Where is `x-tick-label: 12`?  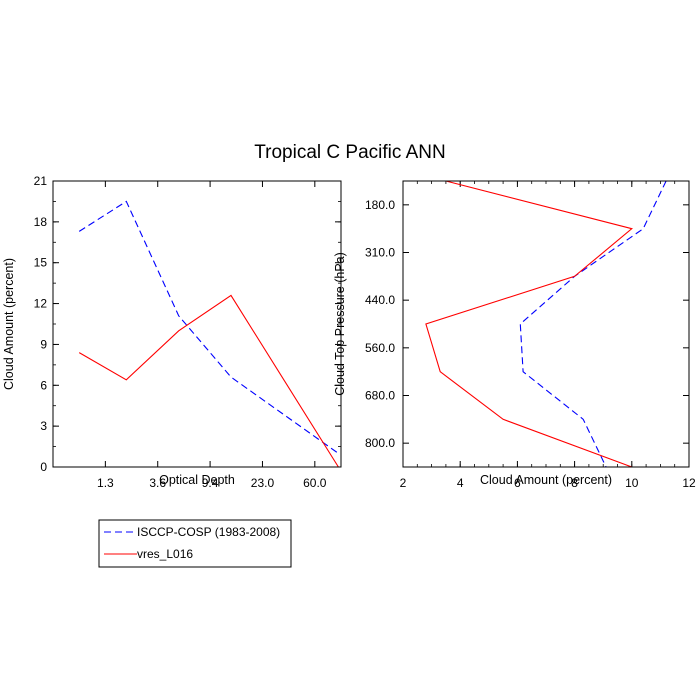 x-tick-label: 12 is located at coordinates (689, 483).